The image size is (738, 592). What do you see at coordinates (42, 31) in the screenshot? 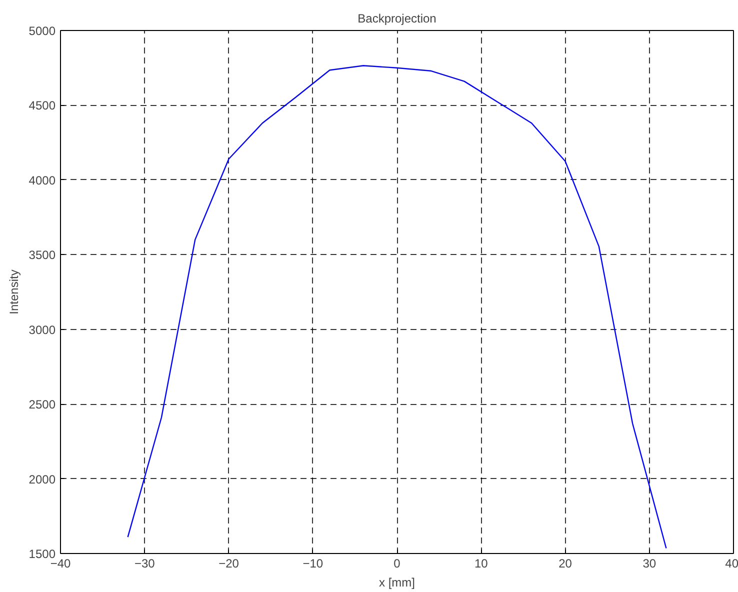
I see `y-tick-label: 5000` at bounding box center [42, 31].